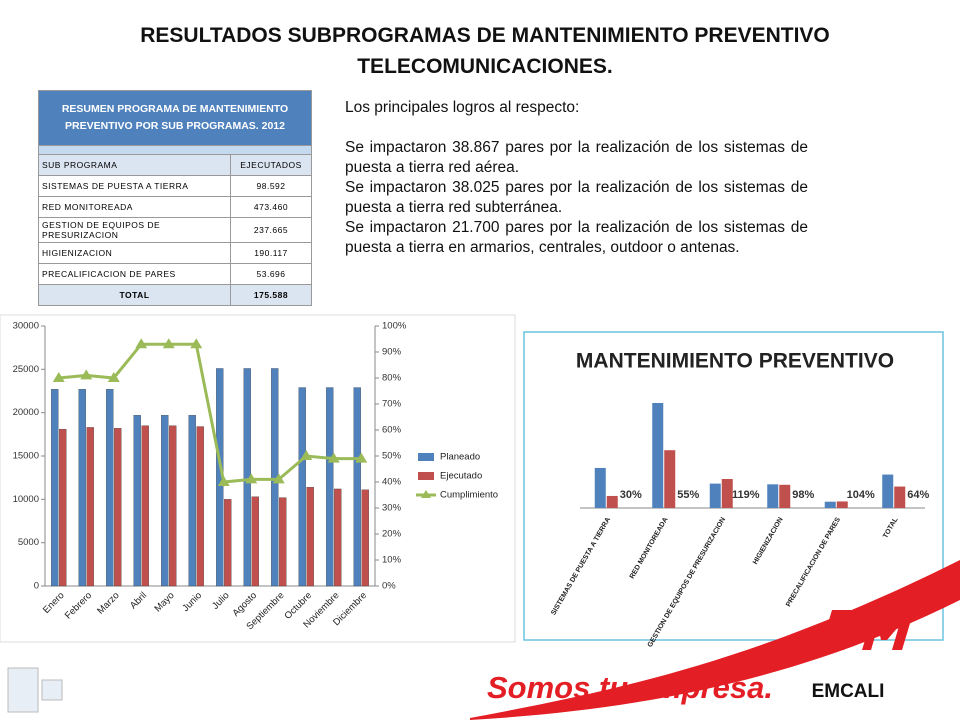  Describe the element at coordinates (389, 586) in the screenshot. I see `y2-tick-label: 0%` at that location.